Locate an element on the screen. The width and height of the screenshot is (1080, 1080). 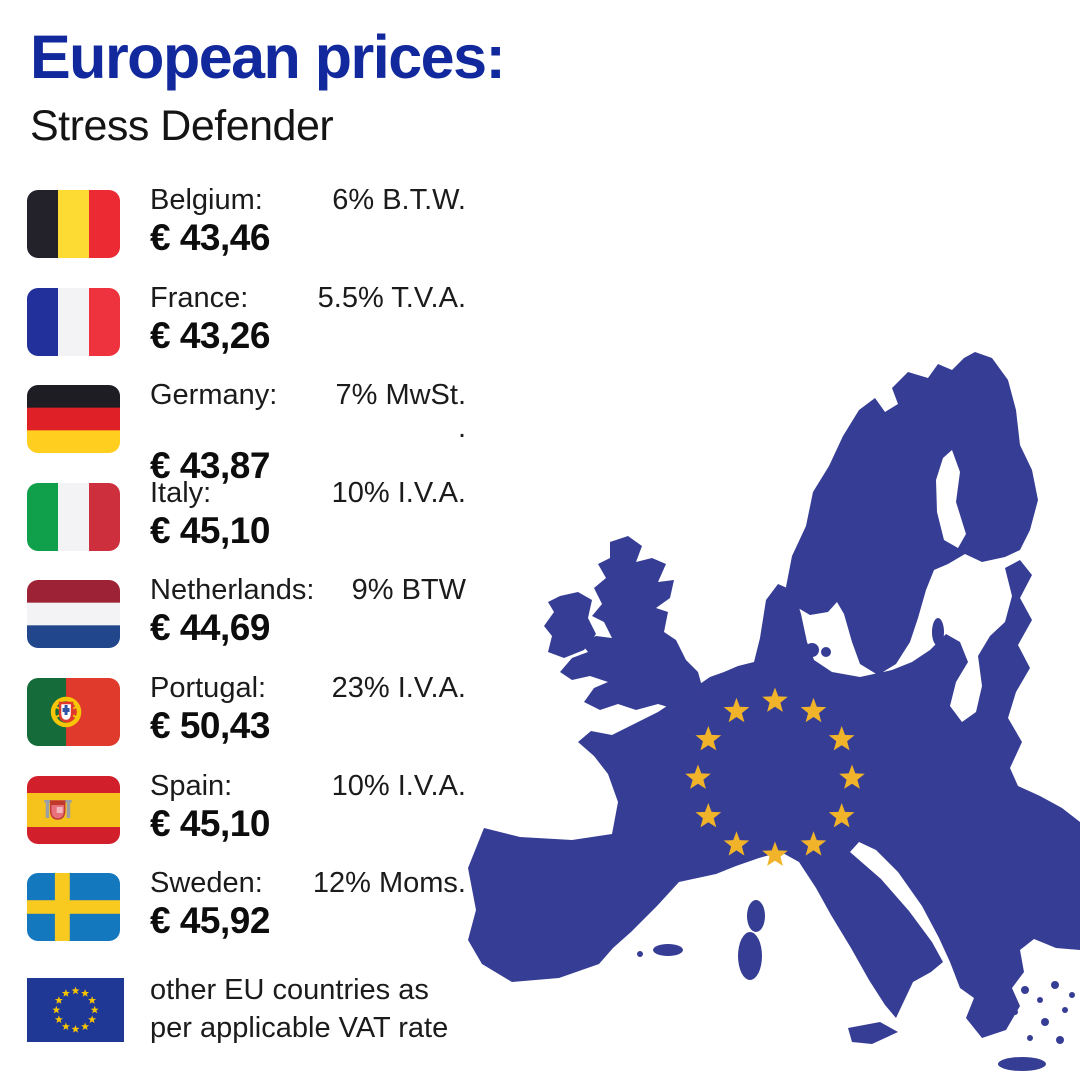
eu-flag-icon is located at coordinates (75, 1010).